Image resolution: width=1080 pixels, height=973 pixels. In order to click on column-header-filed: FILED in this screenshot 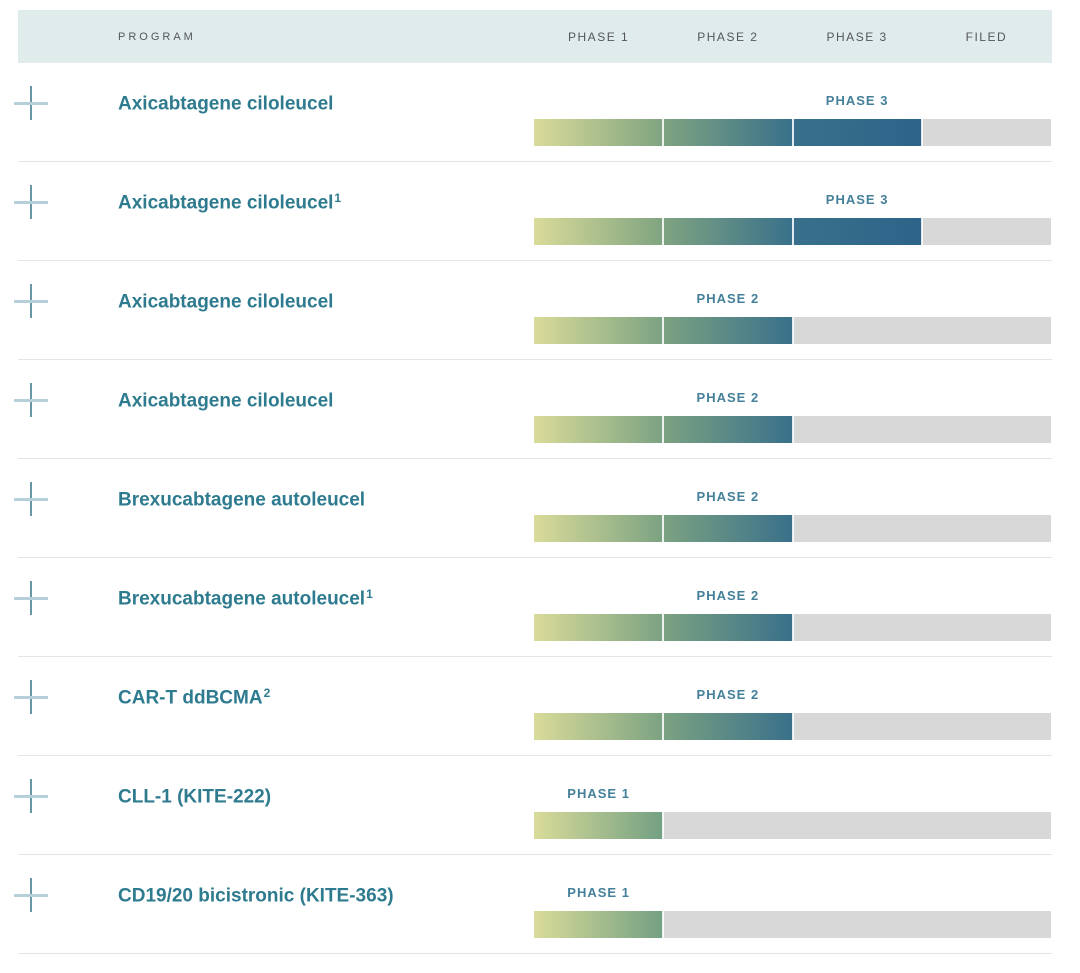, I will do `click(986, 36)`.